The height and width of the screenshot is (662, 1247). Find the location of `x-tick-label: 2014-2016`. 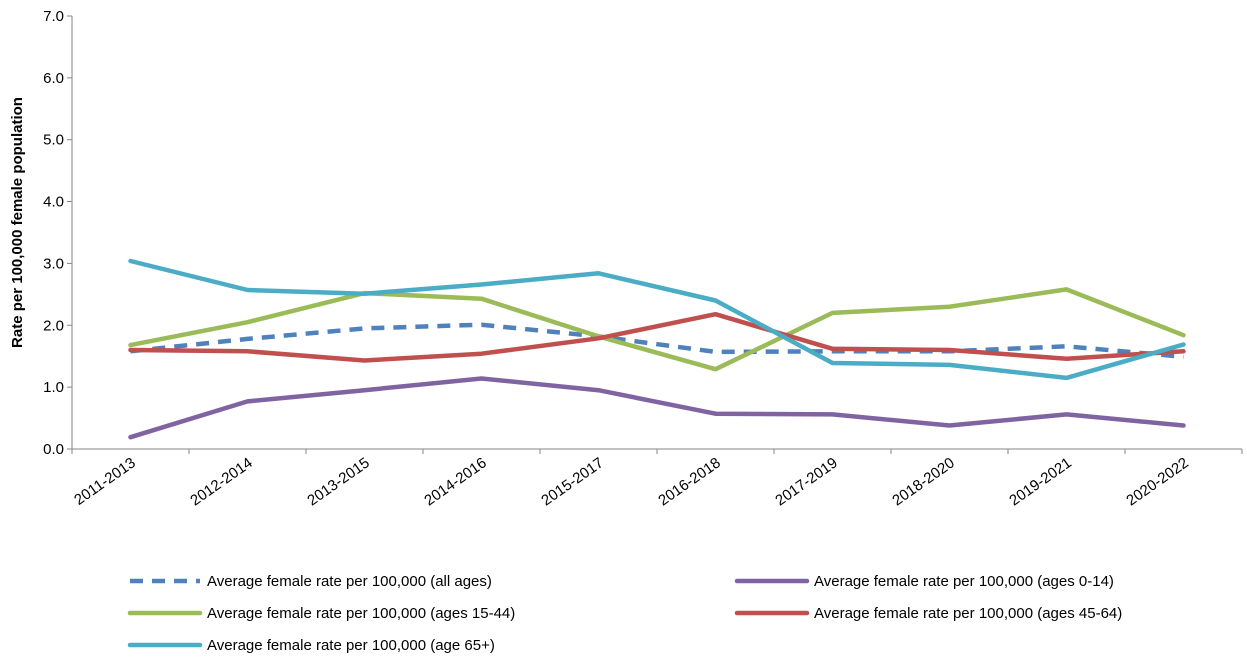

x-tick-label: 2014-2016 is located at coordinates (455, 481).